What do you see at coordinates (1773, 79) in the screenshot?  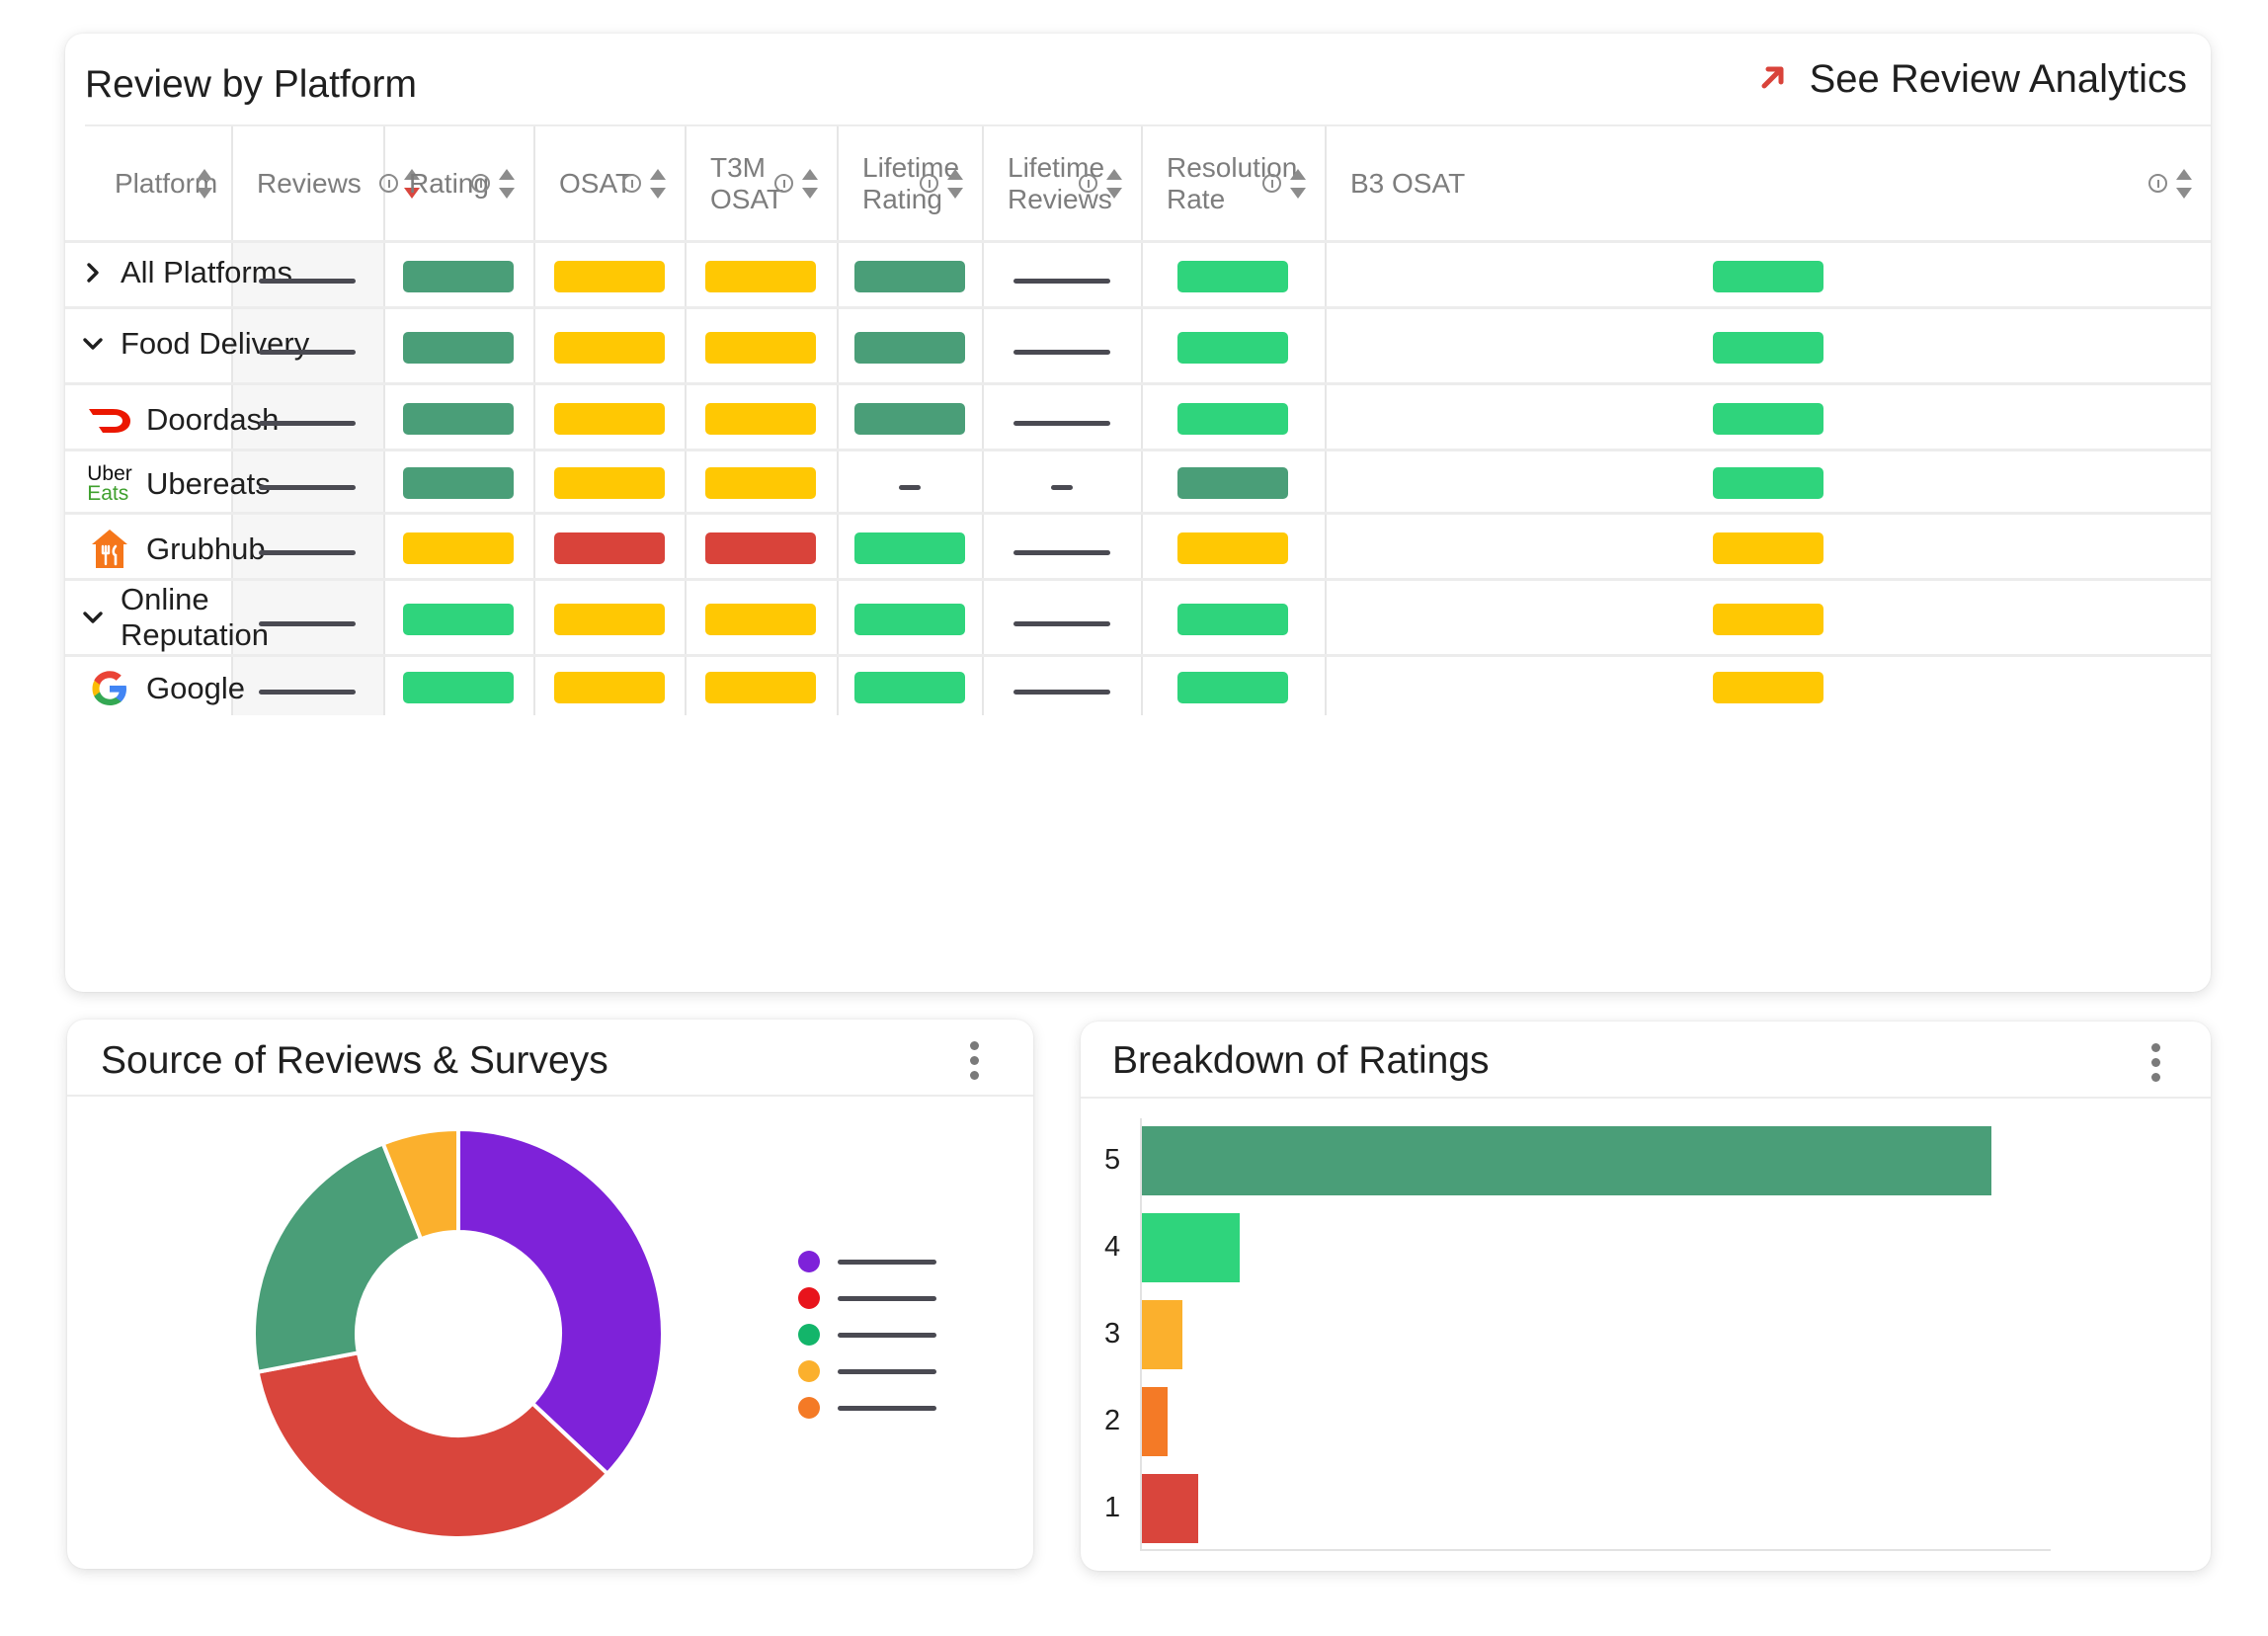 I see `arrow-up-right-icon` at bounding box center [1773, 79].